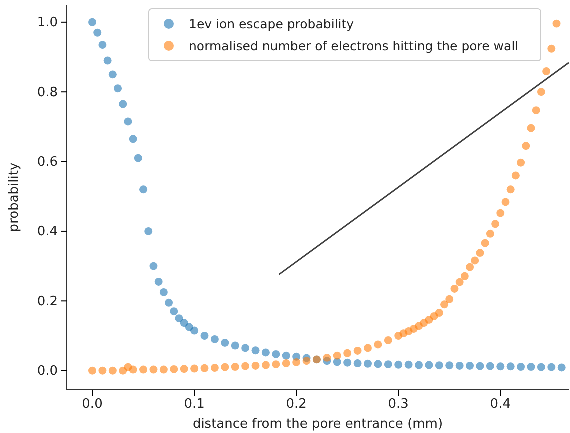 This screenshot has width=570, height=433. Describe the element at coordinates (47, 232) in the screenshot. I see `y-tick-label: 0.4` at that location.